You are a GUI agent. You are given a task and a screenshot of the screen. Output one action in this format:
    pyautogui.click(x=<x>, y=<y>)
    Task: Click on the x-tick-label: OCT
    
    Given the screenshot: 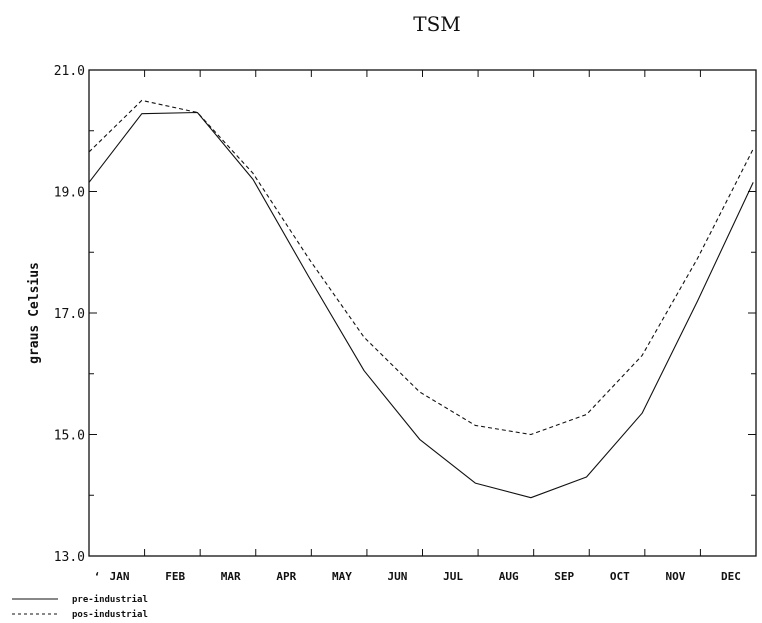 What is the action you would take?
    pyautogui.click(x=620, y=576)
    